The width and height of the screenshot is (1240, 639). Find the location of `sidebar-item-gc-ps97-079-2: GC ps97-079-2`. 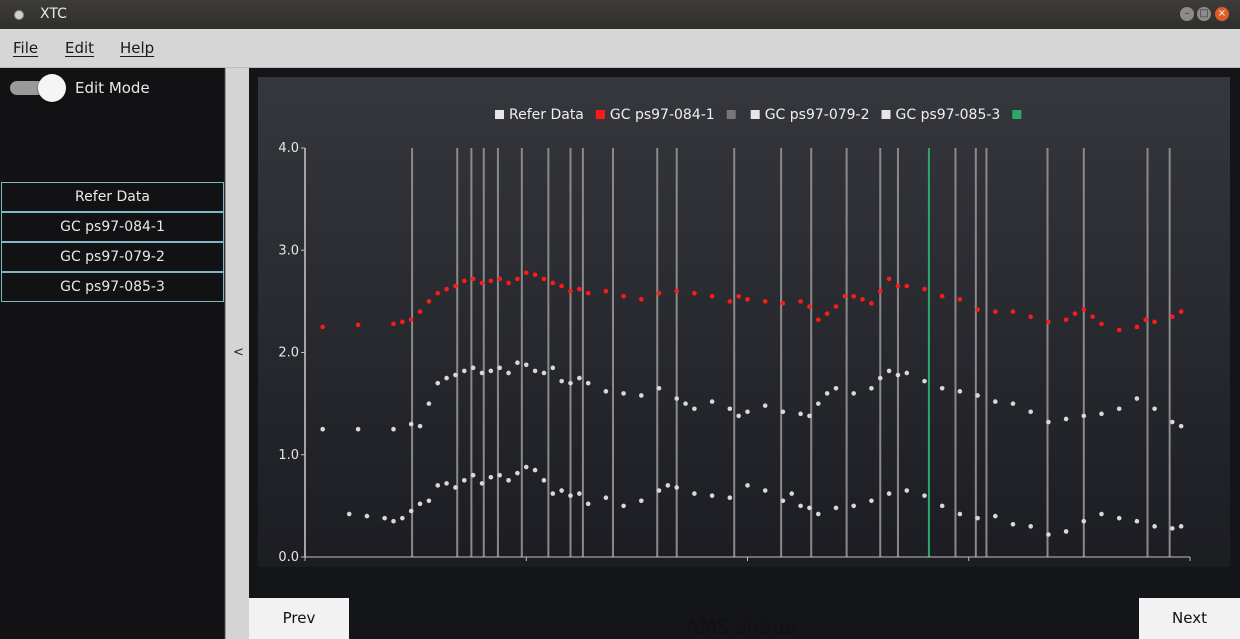

sidebar-item-gc-ps97-079-2: GC ps97-079-2 is located at coordinates (112, 257).